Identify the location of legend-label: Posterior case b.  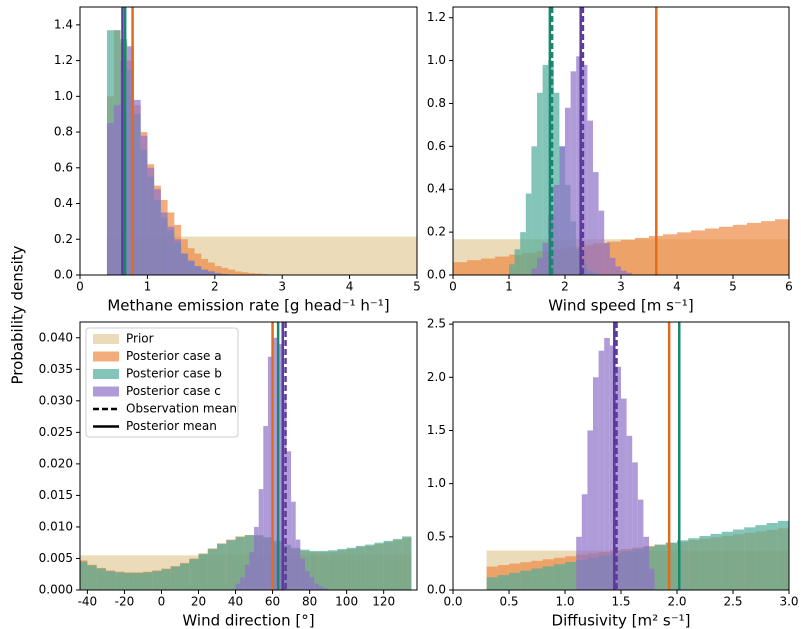
(174, 374).